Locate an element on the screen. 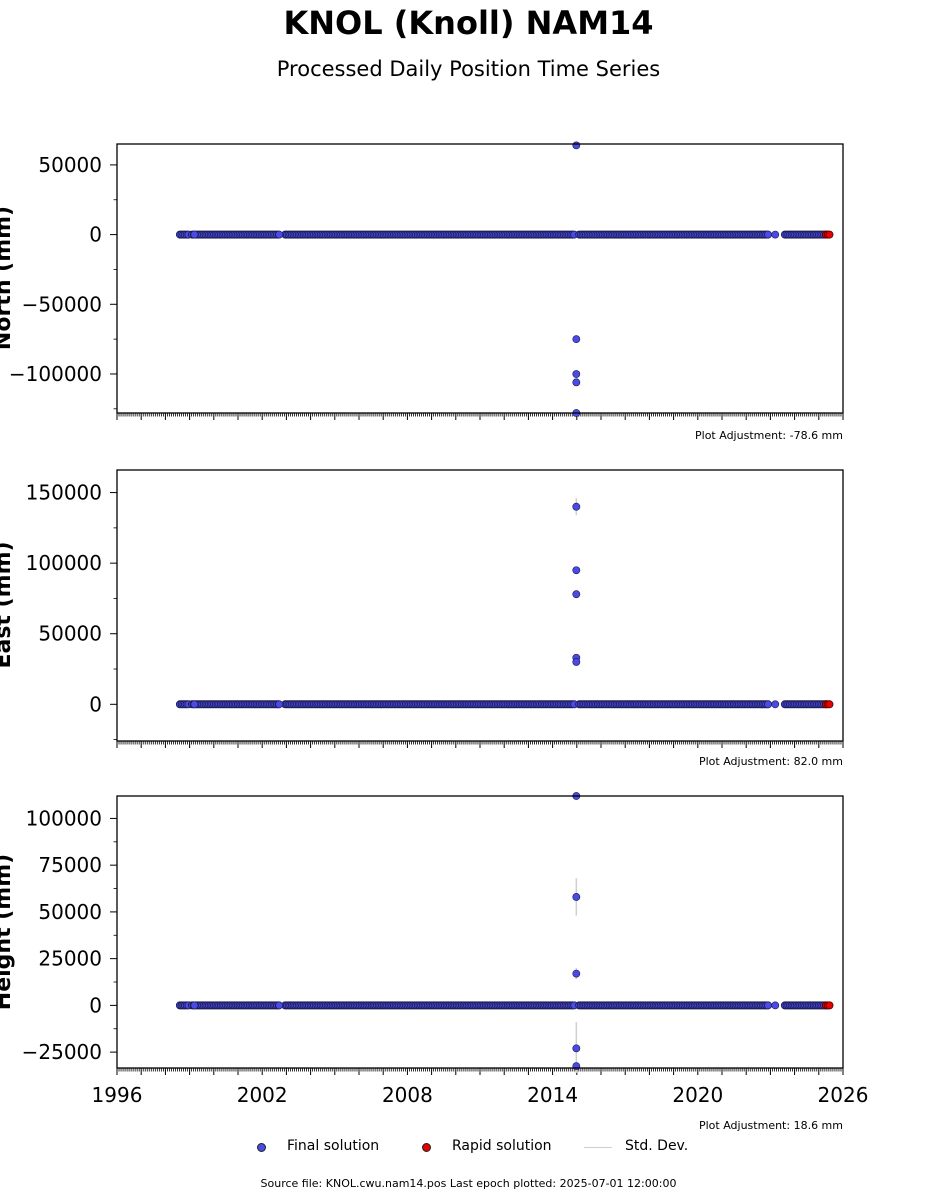 The height and width of the screenshot is (1200, 937). east-y-tick-label: 50000 is located at coordinates (70, 634).